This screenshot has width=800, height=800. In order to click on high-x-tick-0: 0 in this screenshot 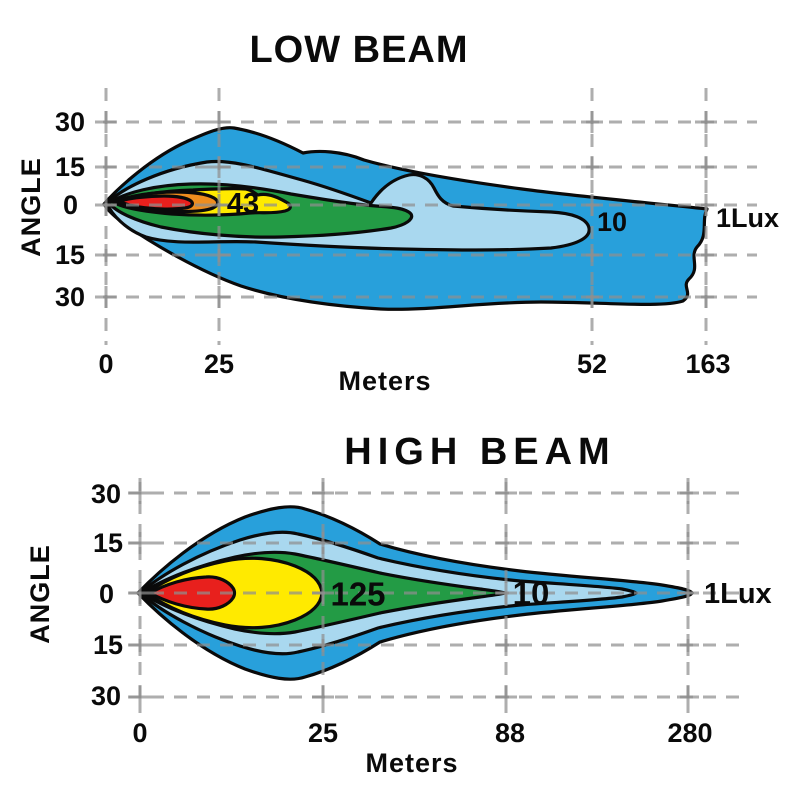, I will do `click(139, 733)`.